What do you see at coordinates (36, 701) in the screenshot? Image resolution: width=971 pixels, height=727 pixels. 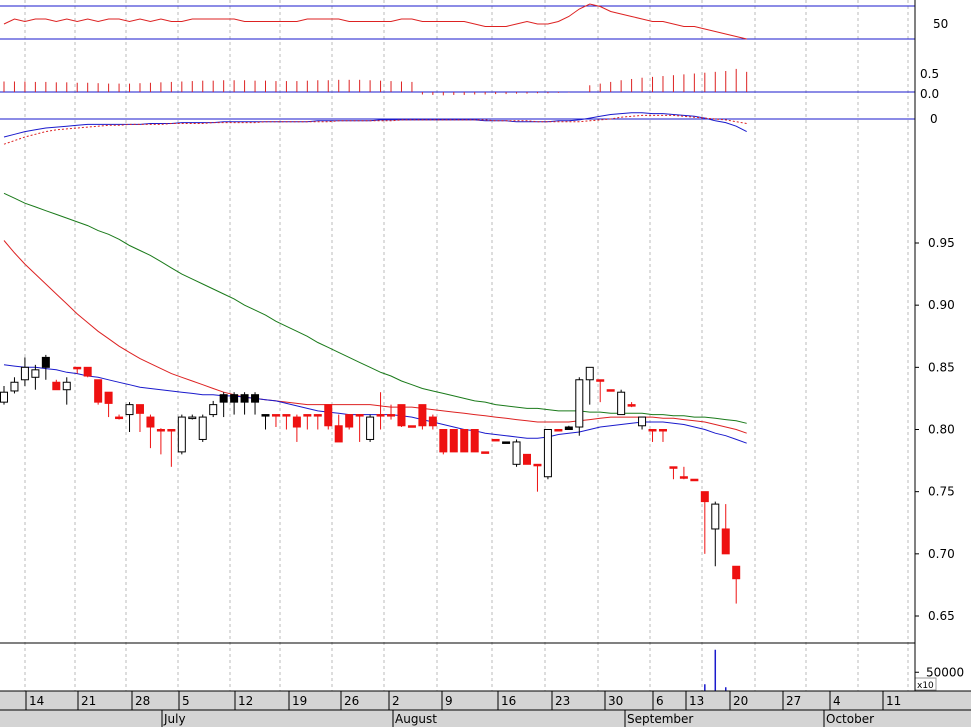 I see `day-label: 14` at bounding box center [36, 701].